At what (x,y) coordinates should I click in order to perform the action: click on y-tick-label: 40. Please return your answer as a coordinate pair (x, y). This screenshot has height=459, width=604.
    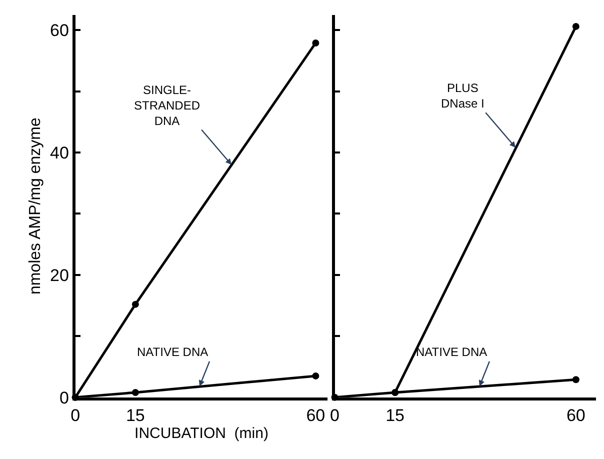
    Looking at the image, I should click on (59, 152).